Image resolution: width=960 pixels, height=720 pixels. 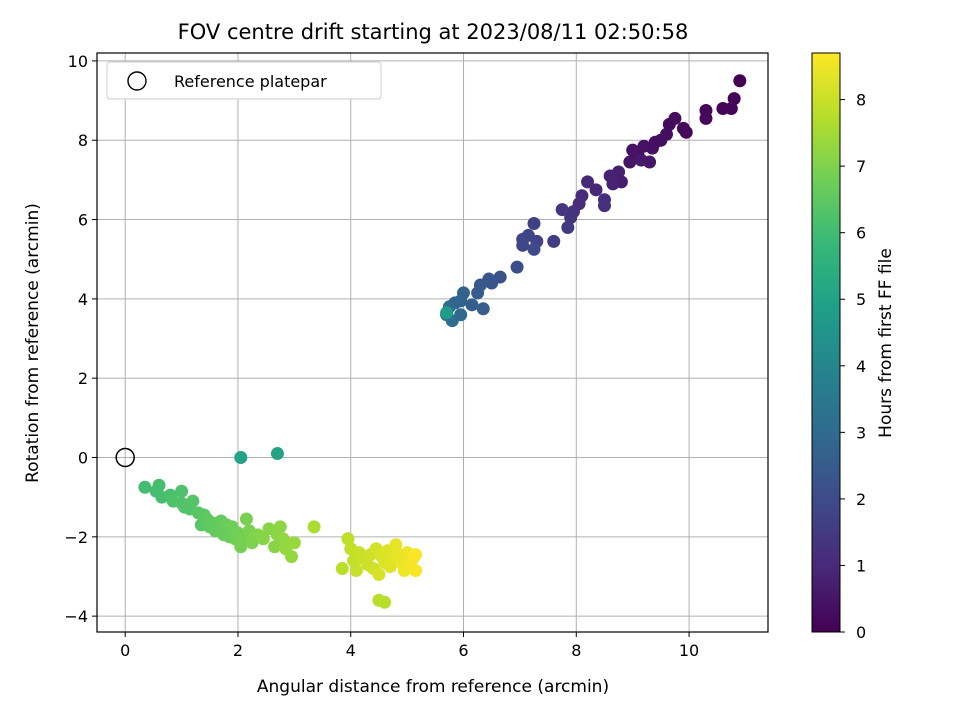 I want to click on x-tick-label: 10, so click(x=689, y=650).